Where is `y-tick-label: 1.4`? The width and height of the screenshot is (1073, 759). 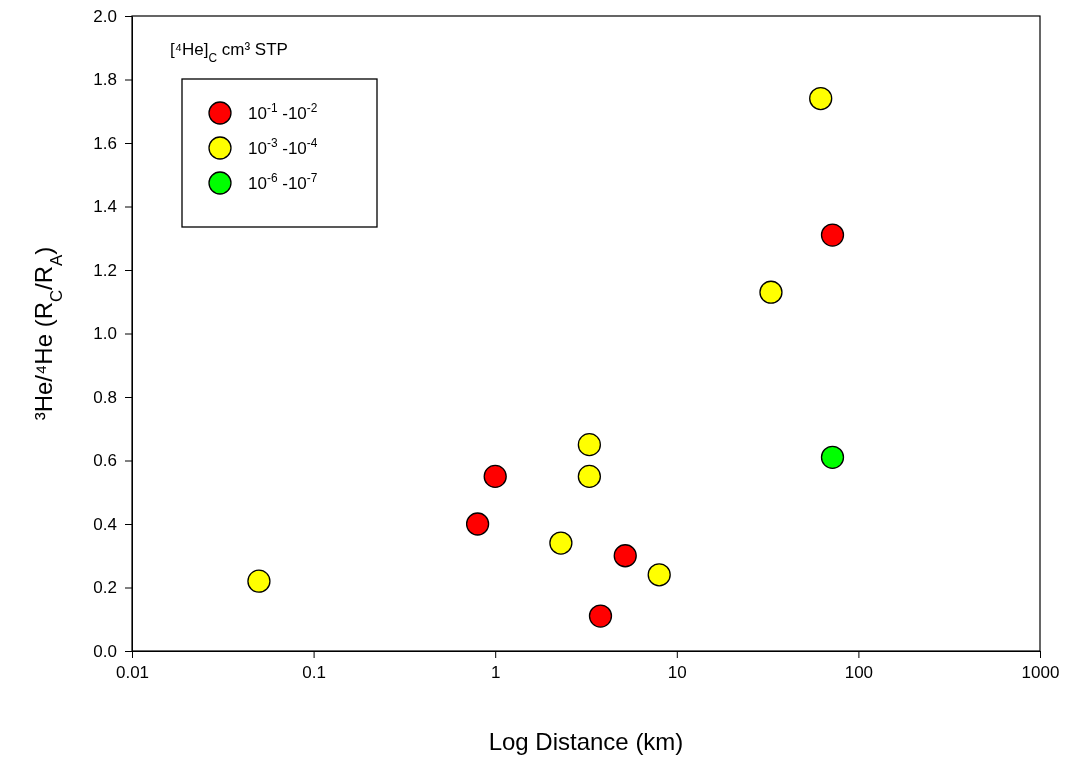
y-tick-label: 1.4 is located at coordinates (105, 207).